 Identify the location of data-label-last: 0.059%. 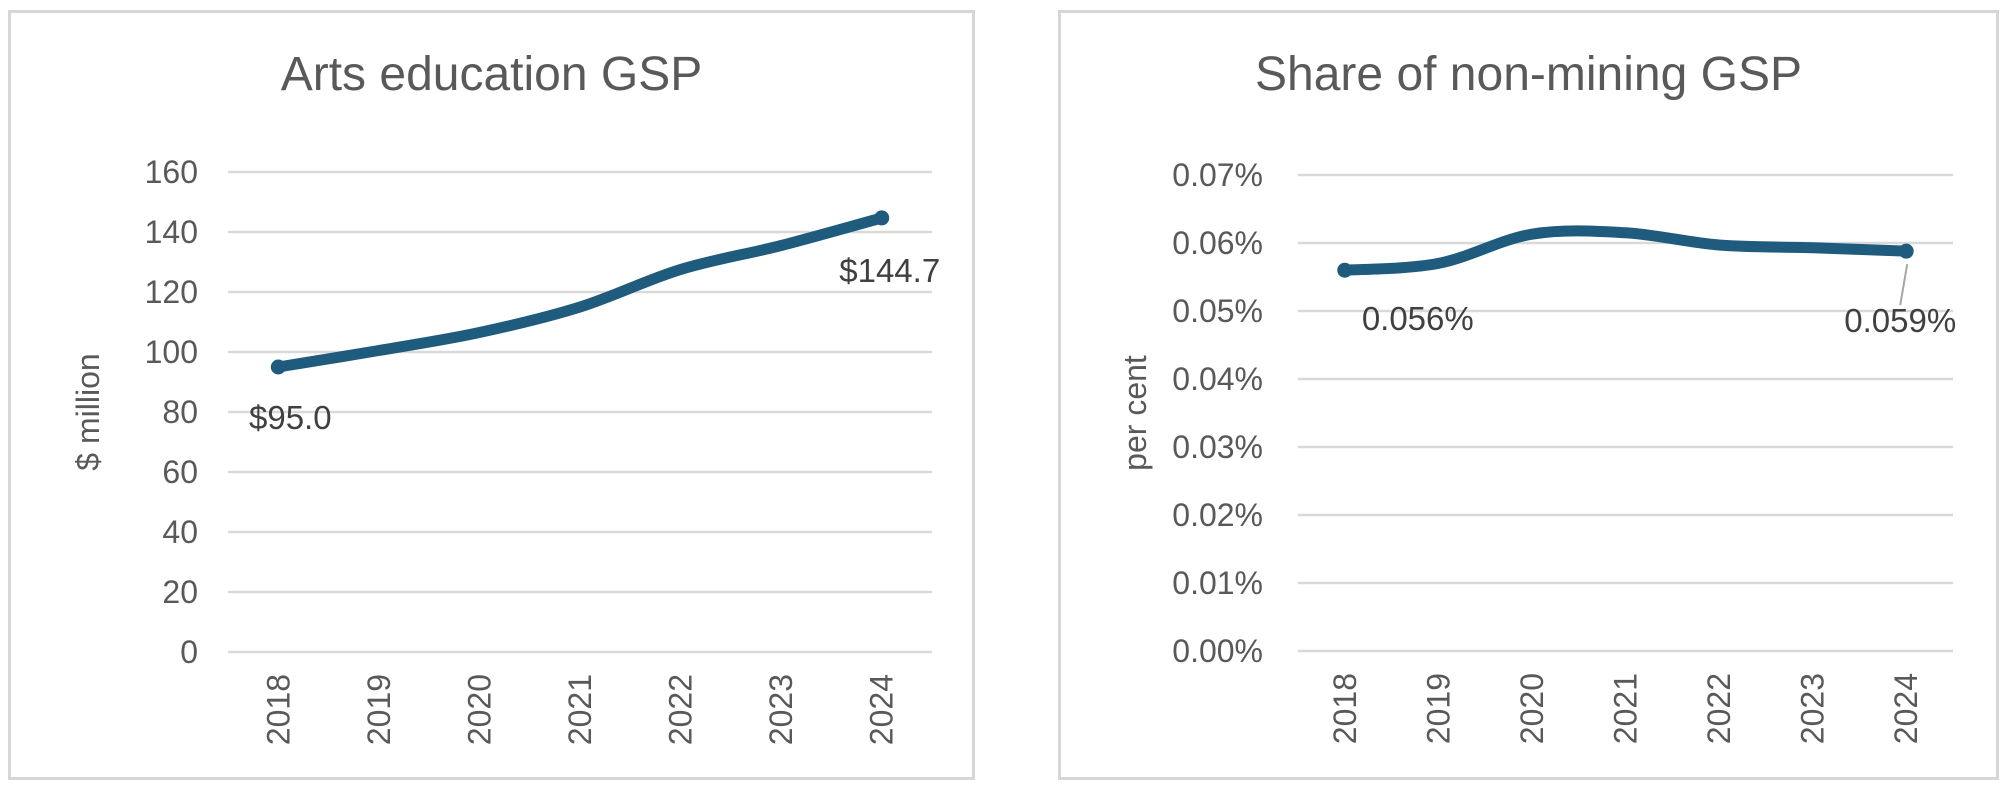
(1900, 320).